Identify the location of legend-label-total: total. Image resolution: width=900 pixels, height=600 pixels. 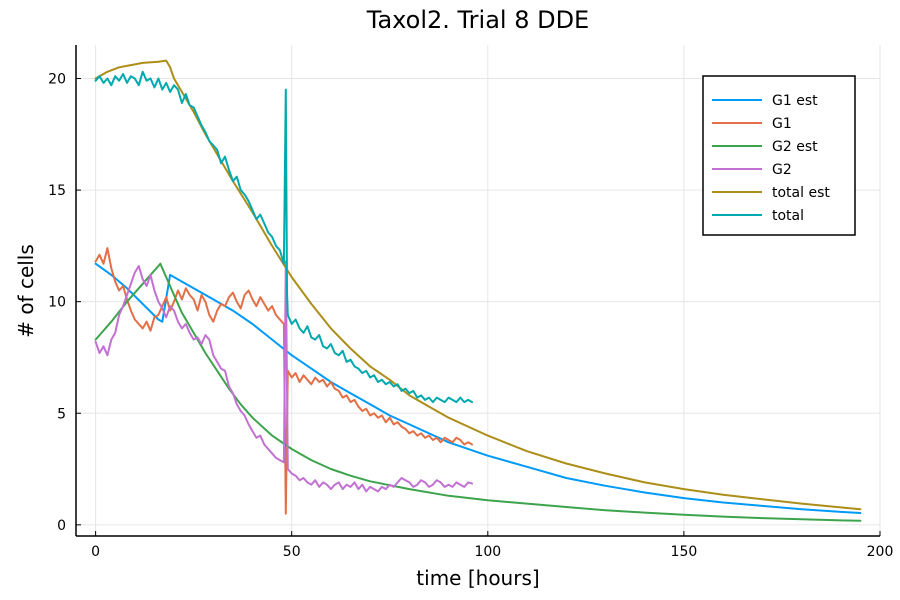
(788, 216).